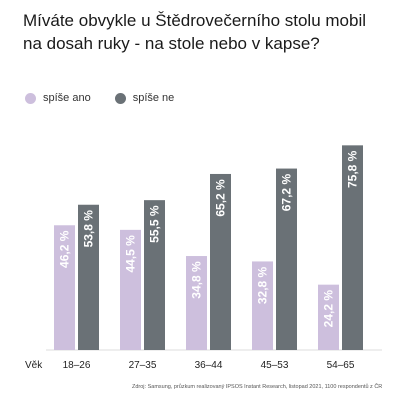  I want to click on x-axis-label: Věk, so click(34, 365).